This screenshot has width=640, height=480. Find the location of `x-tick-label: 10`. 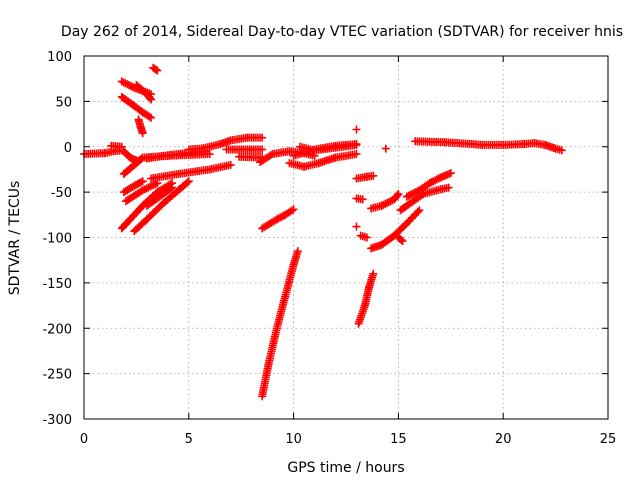

x-tick-label: 10 is located at coordinates (293, 439).